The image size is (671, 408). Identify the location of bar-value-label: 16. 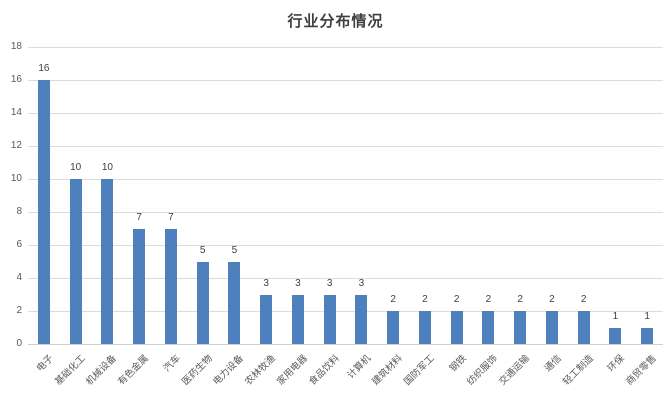
(44, 68).